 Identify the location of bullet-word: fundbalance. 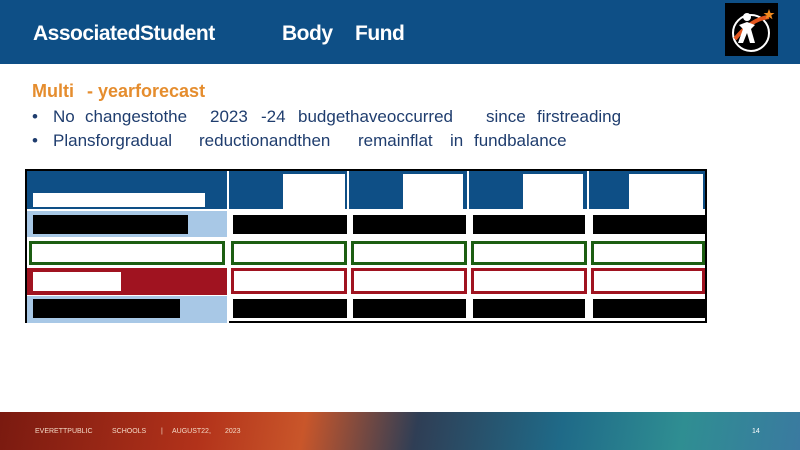
(520, 140).